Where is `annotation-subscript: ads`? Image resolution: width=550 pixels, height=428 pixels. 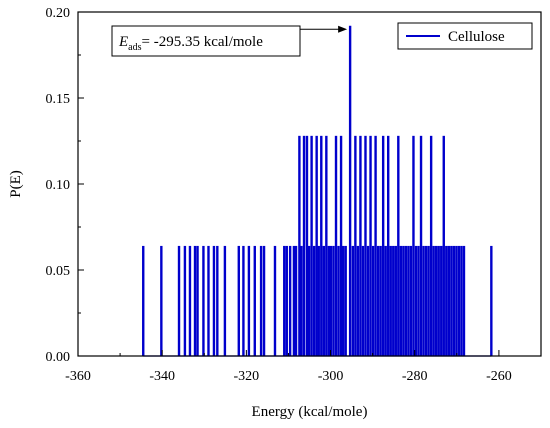 annotation-subscript: ads is located at coordinates (134, 47).